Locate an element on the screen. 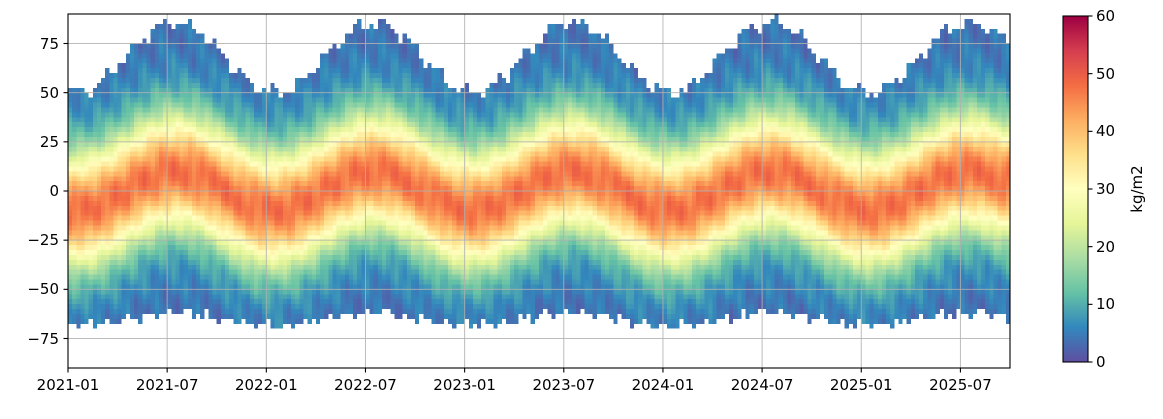 The width and height of the screenshot is (1163, 419). colorbar-unit-label: kg/m2 is located at coordinates (1137, 189).